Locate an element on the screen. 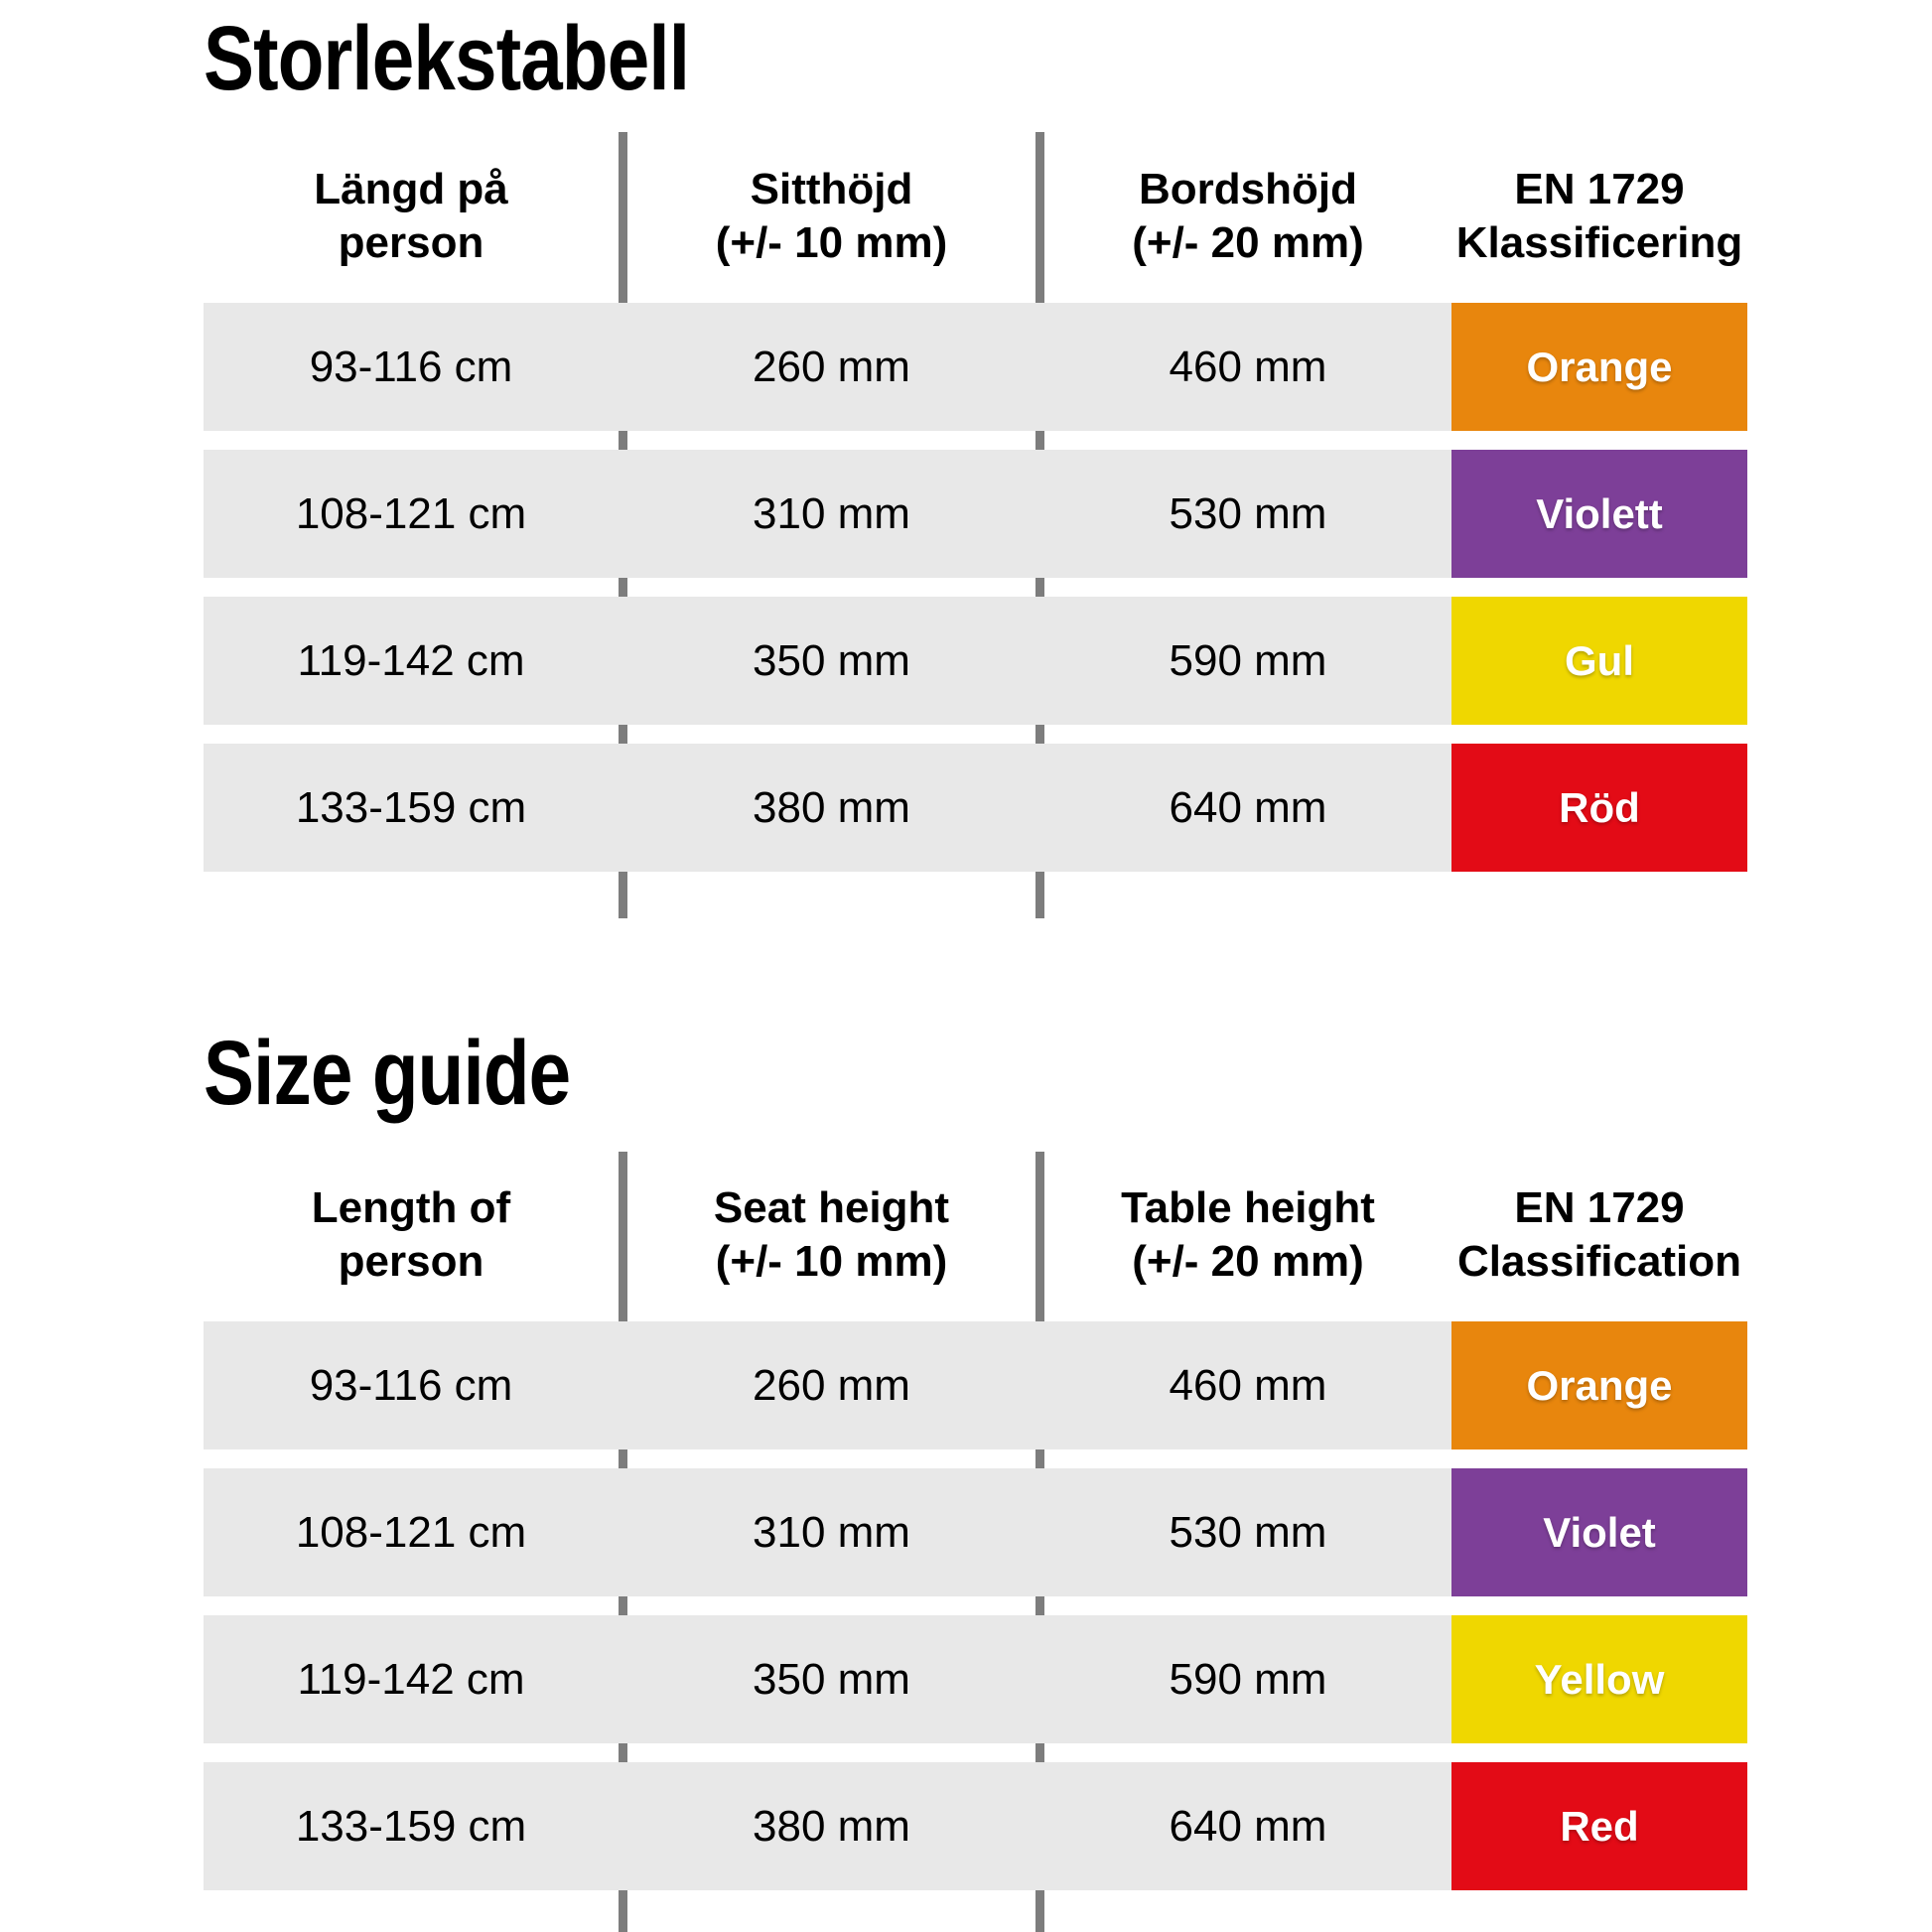  column-header-classification: EN 1729 Classification is located at coordinates (1600, 1235).